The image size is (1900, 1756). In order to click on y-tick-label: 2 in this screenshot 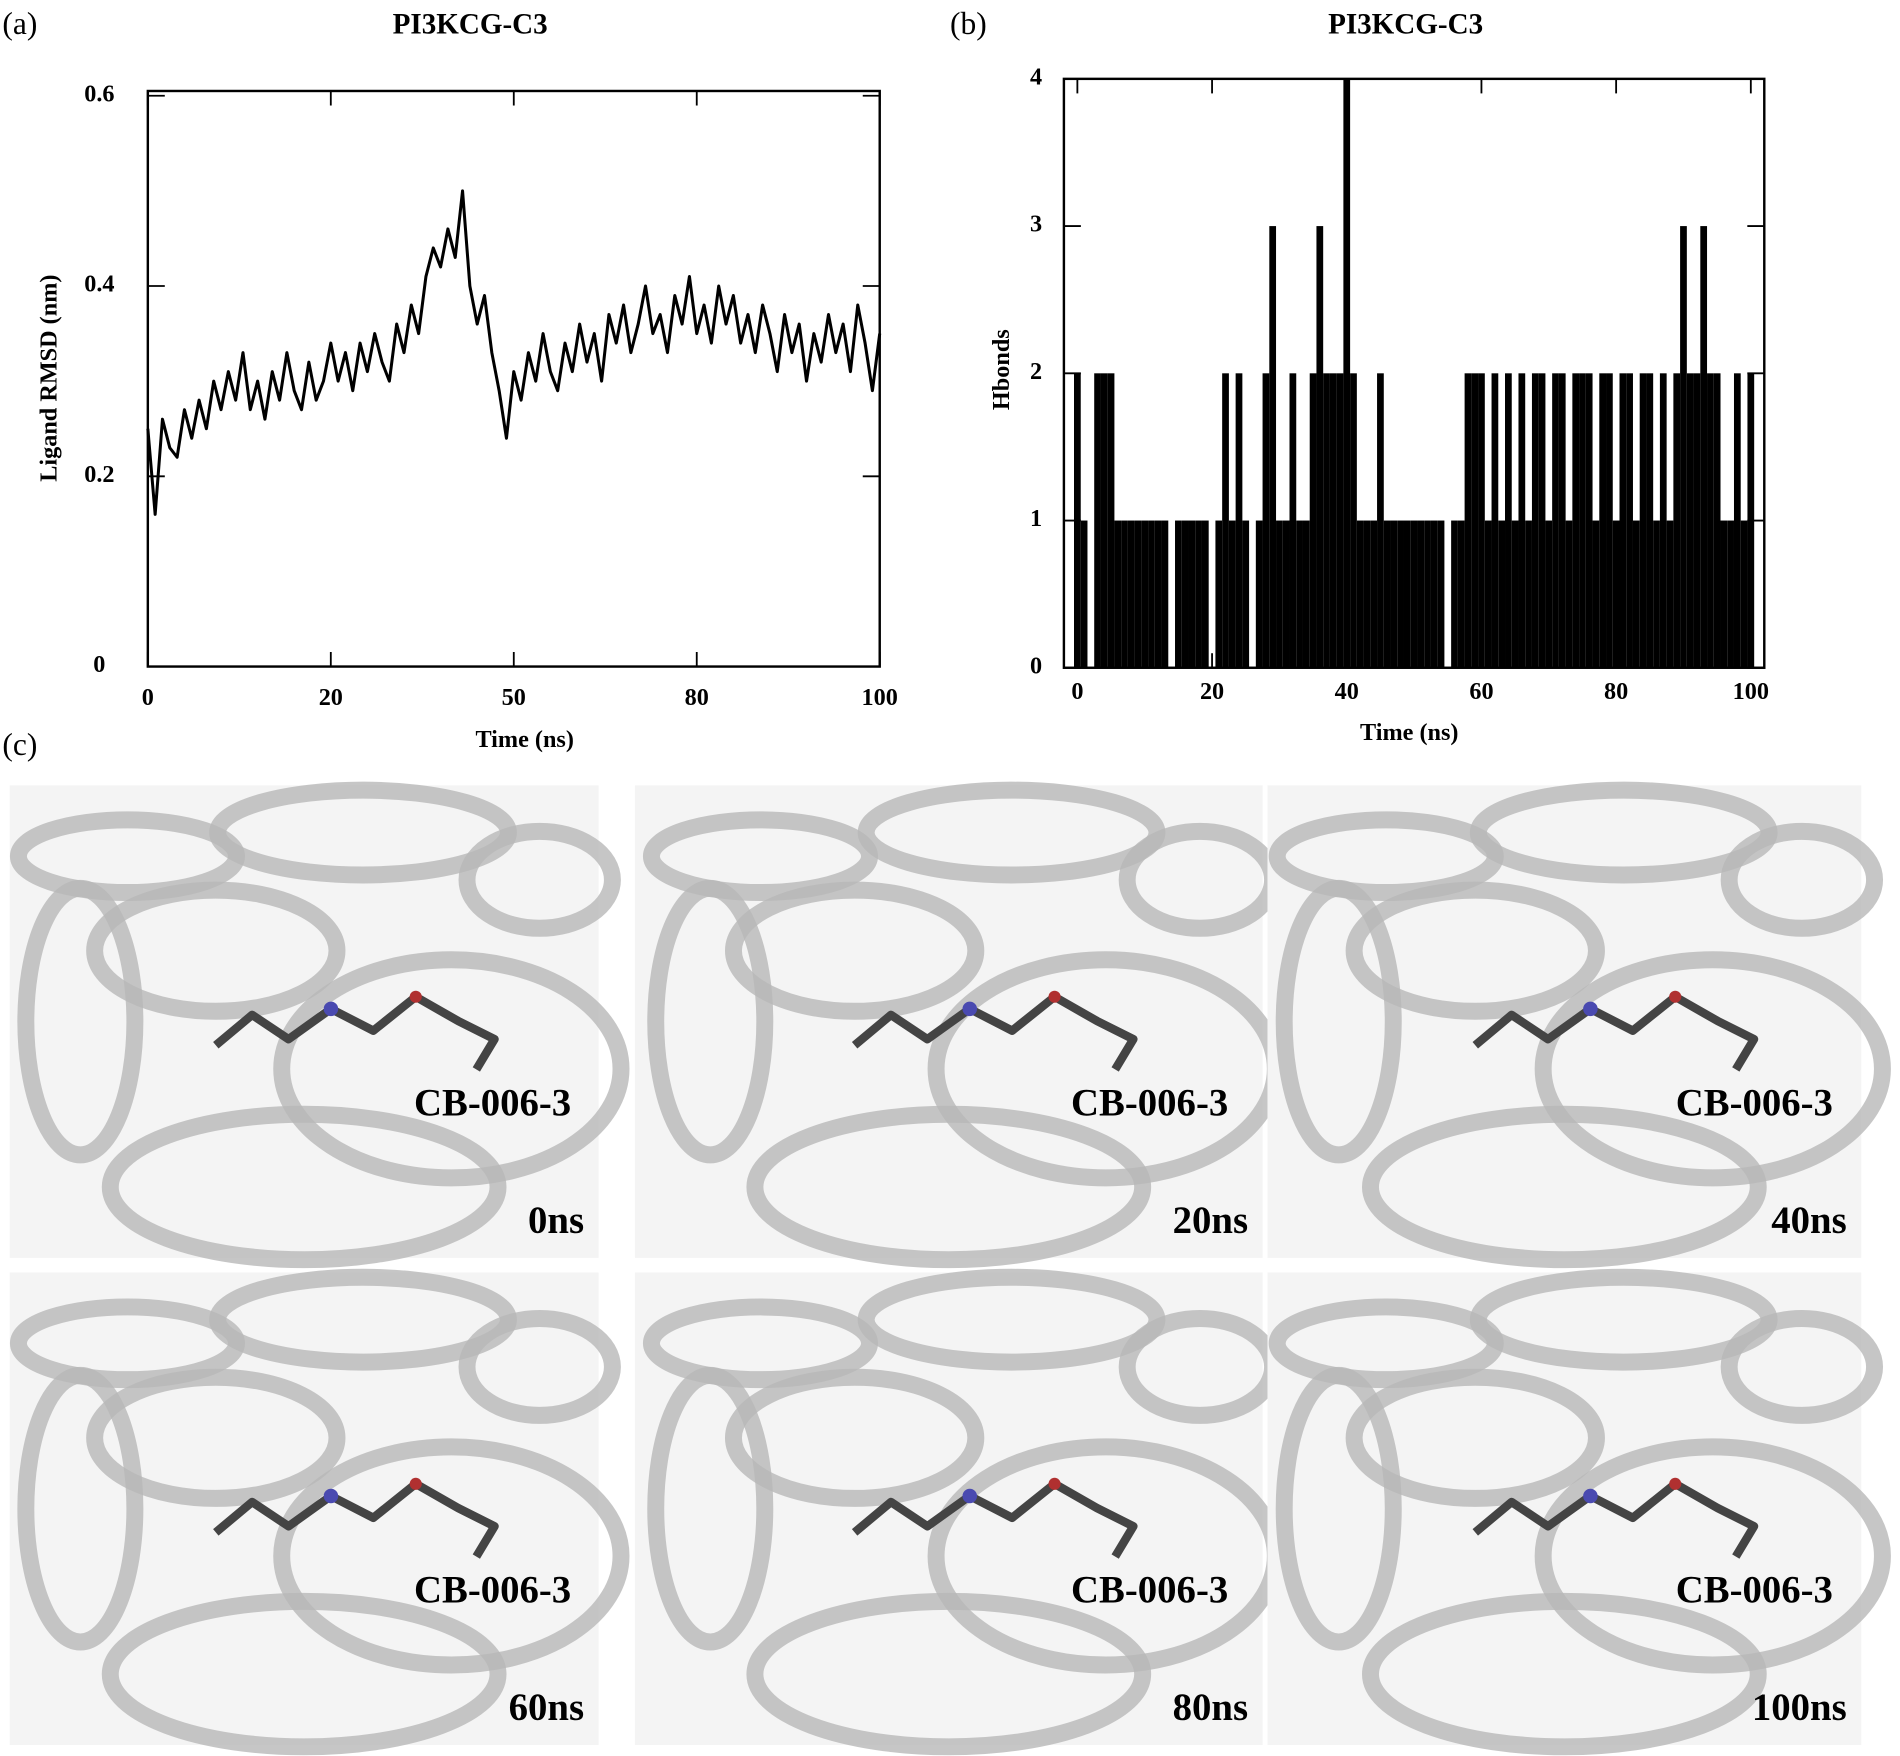, I will do `click(1036, 371)`.